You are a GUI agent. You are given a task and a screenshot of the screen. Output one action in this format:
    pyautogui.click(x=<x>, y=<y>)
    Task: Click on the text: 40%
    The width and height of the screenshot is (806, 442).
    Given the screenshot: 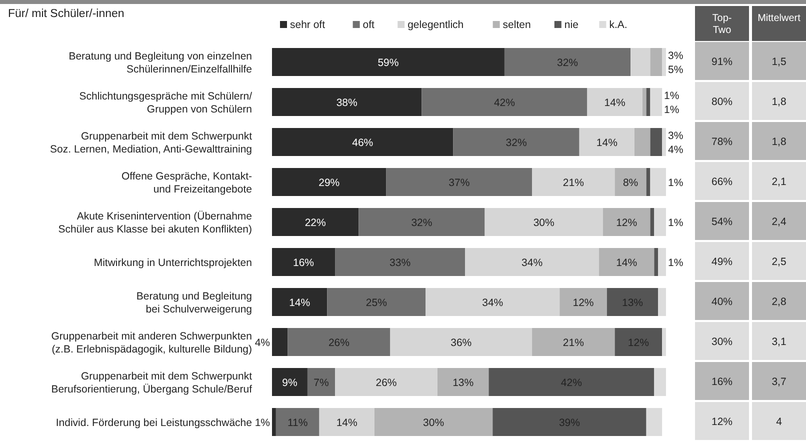 What is the action you would take?
    pyautogui.click(x=722, y=302)
    